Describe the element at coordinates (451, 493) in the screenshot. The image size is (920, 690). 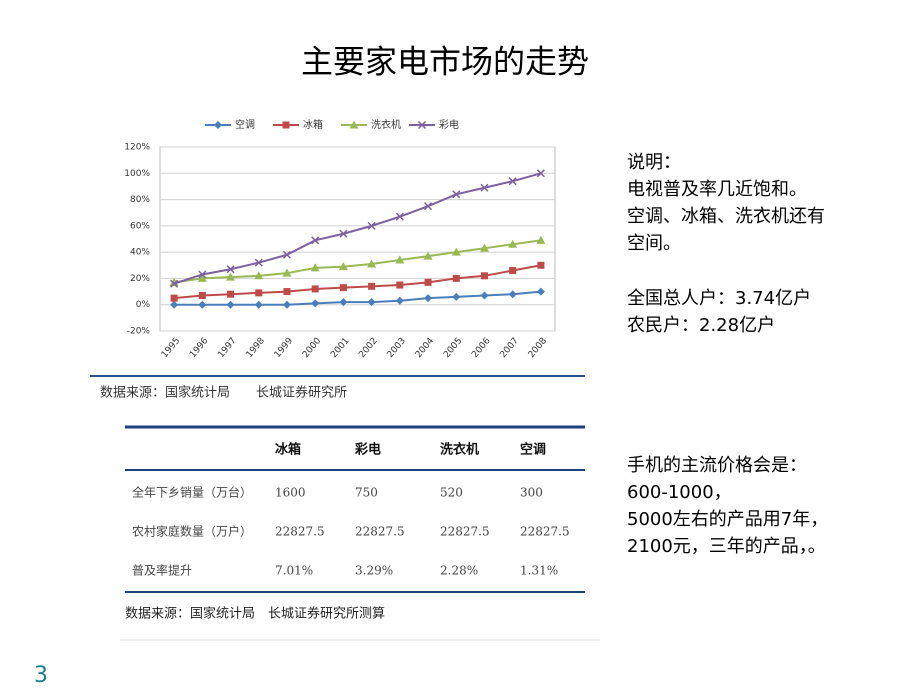
I see `table-cell: 520` at that location.